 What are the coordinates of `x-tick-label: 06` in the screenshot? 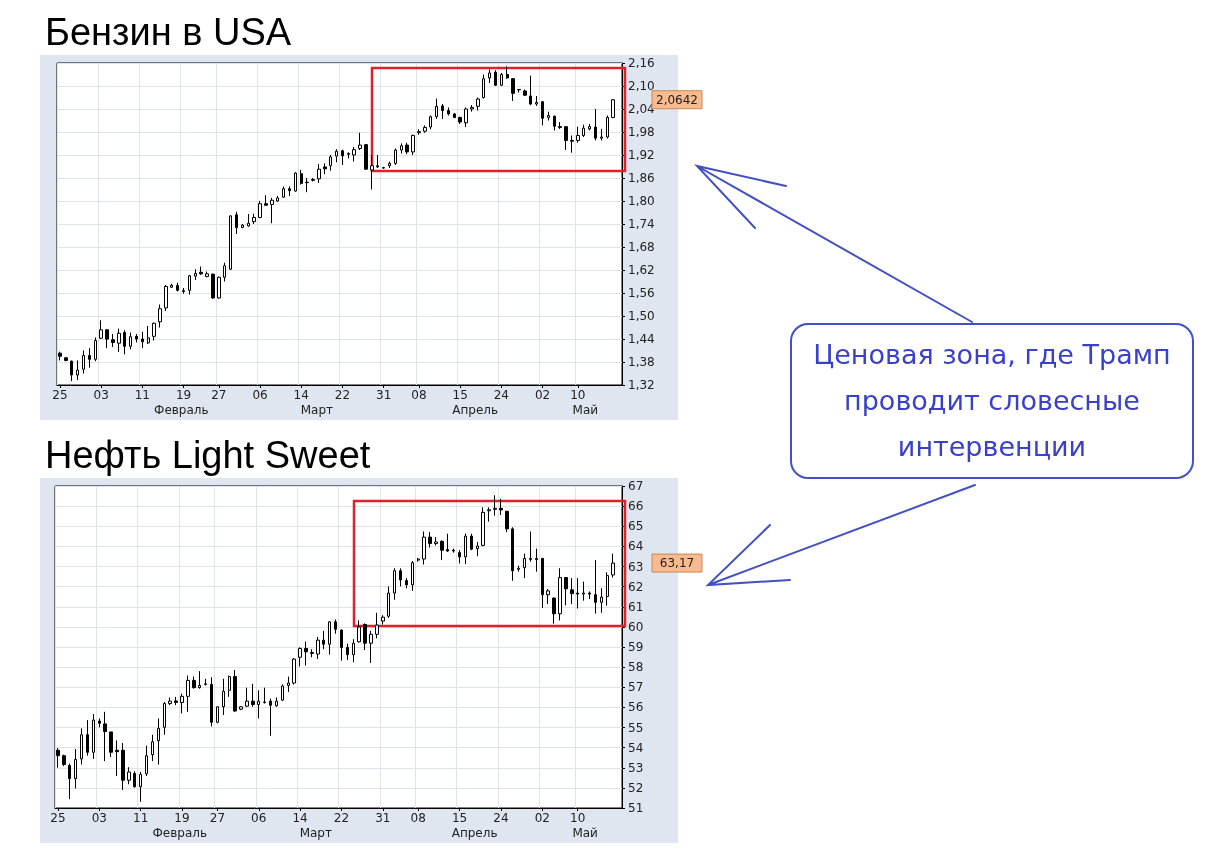 It's located at (260, 395).